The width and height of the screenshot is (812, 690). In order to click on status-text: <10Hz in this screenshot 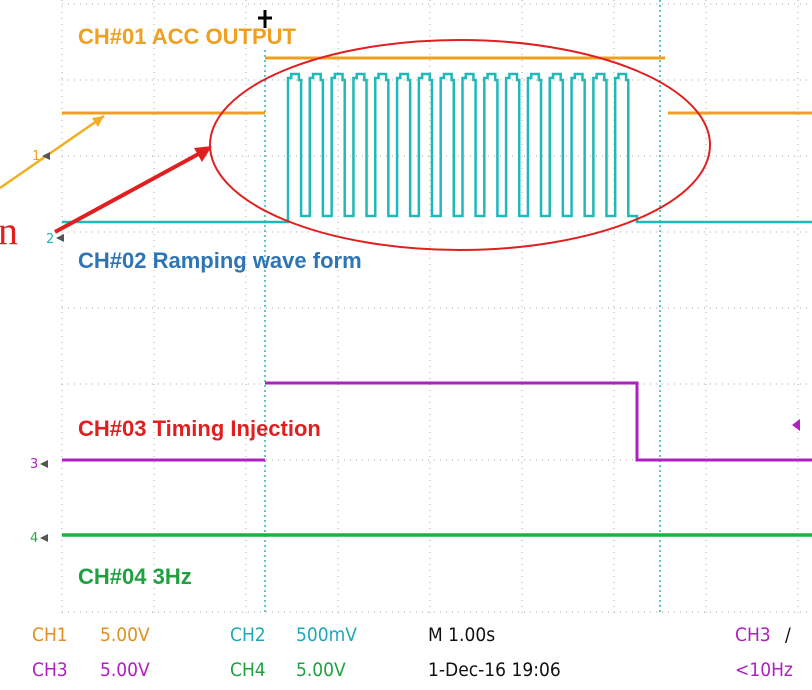, I will do `click(764, 670)`.